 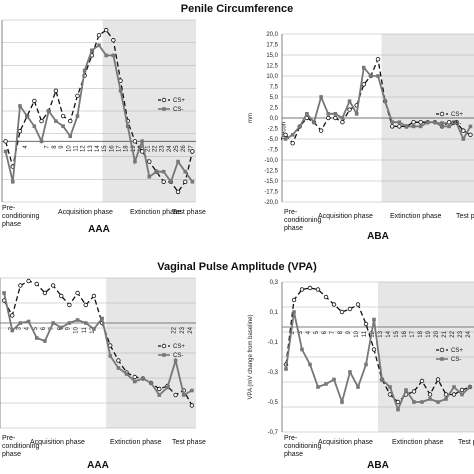 I want to click on x-tick-label: 18, so click(x=421, y=333).